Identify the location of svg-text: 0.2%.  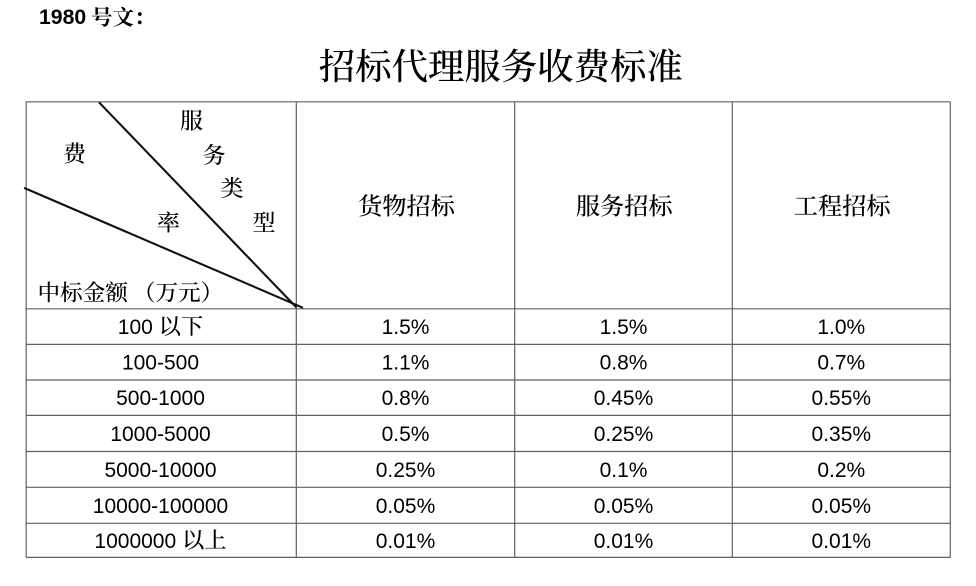
(841, 470).